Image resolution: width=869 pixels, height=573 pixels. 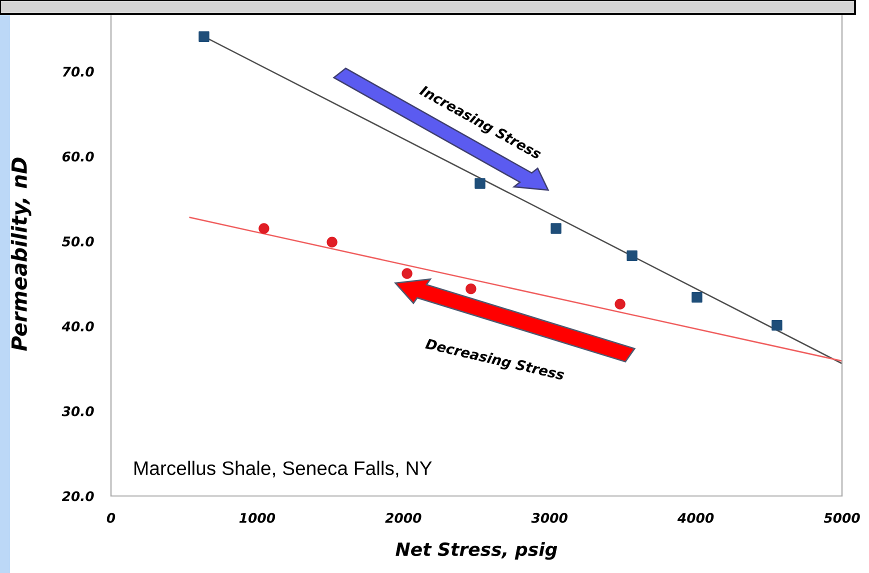 I want to click on annotation: Marcellus Shale, Seneca Falls, NY, so click(x=283, y=469).